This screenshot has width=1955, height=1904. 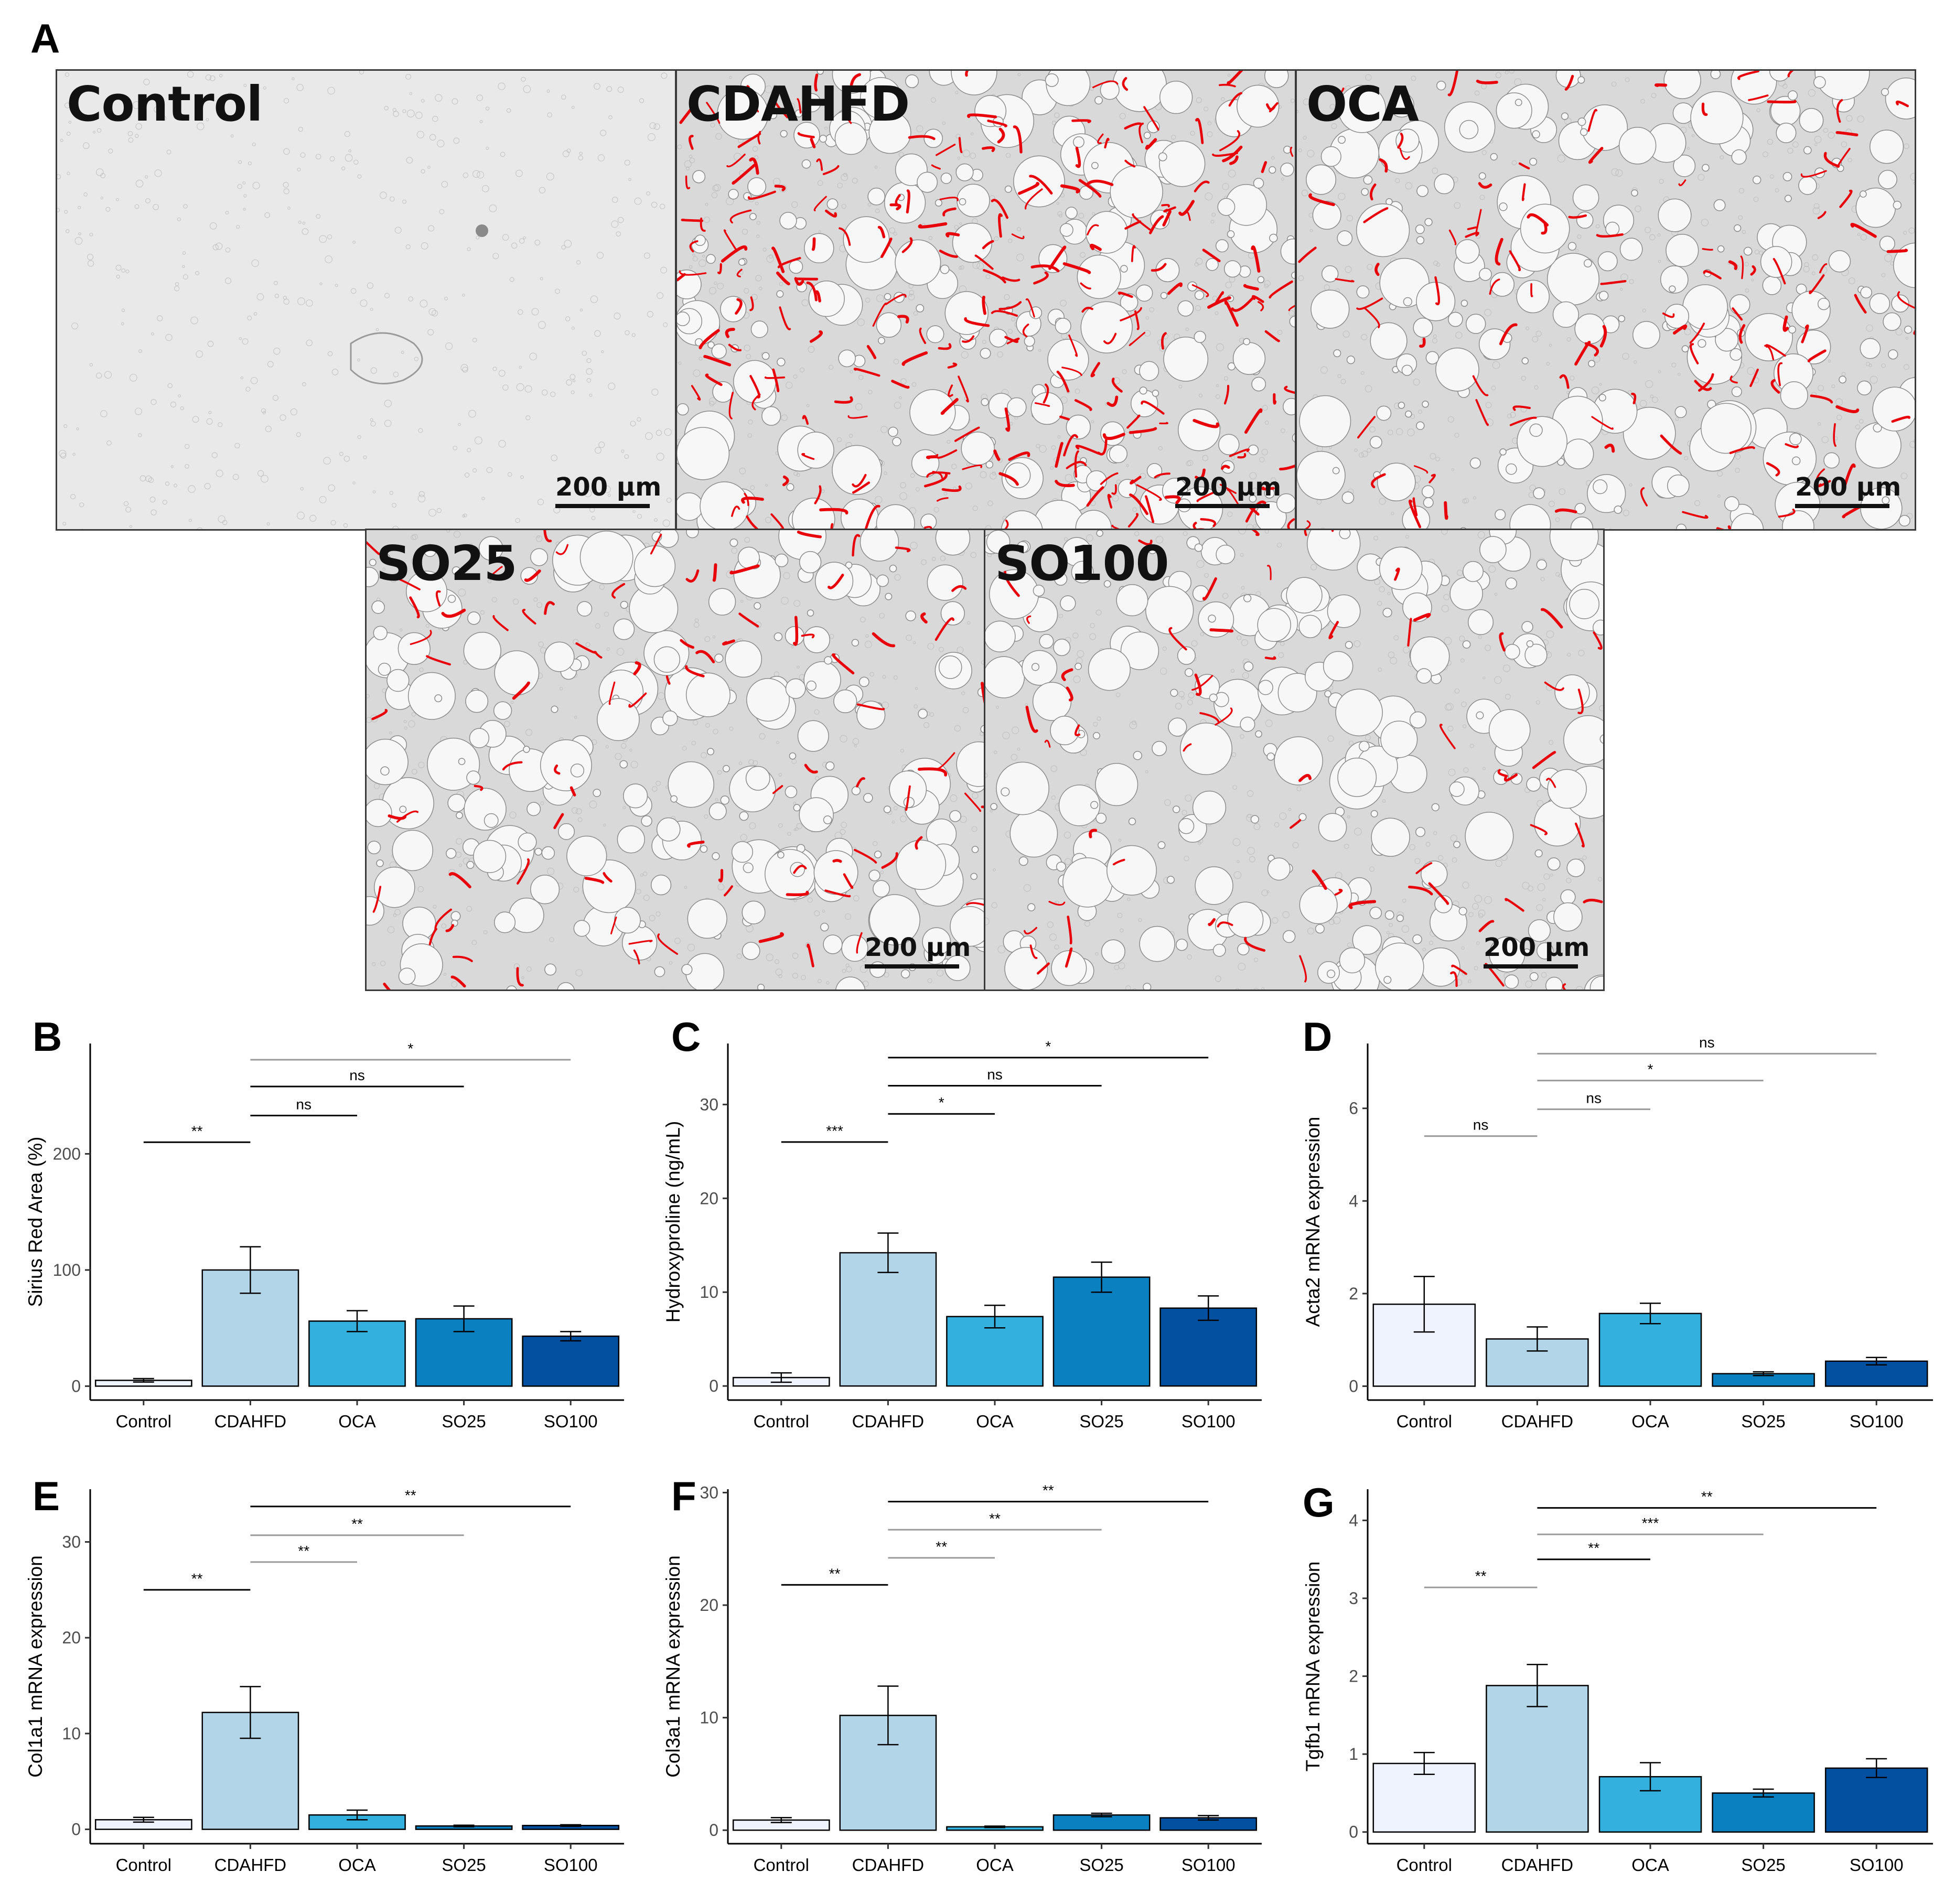 What do you see at coordinates (36, 1666) in the screenshot?
I see `y-axis-label: Col1a1 mRNA expression` at bounding box center [36, 1666].